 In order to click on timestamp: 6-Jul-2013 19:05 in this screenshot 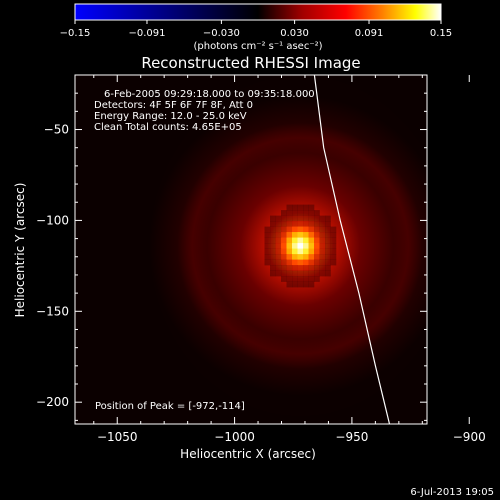, I will do `click(452, 492)`.